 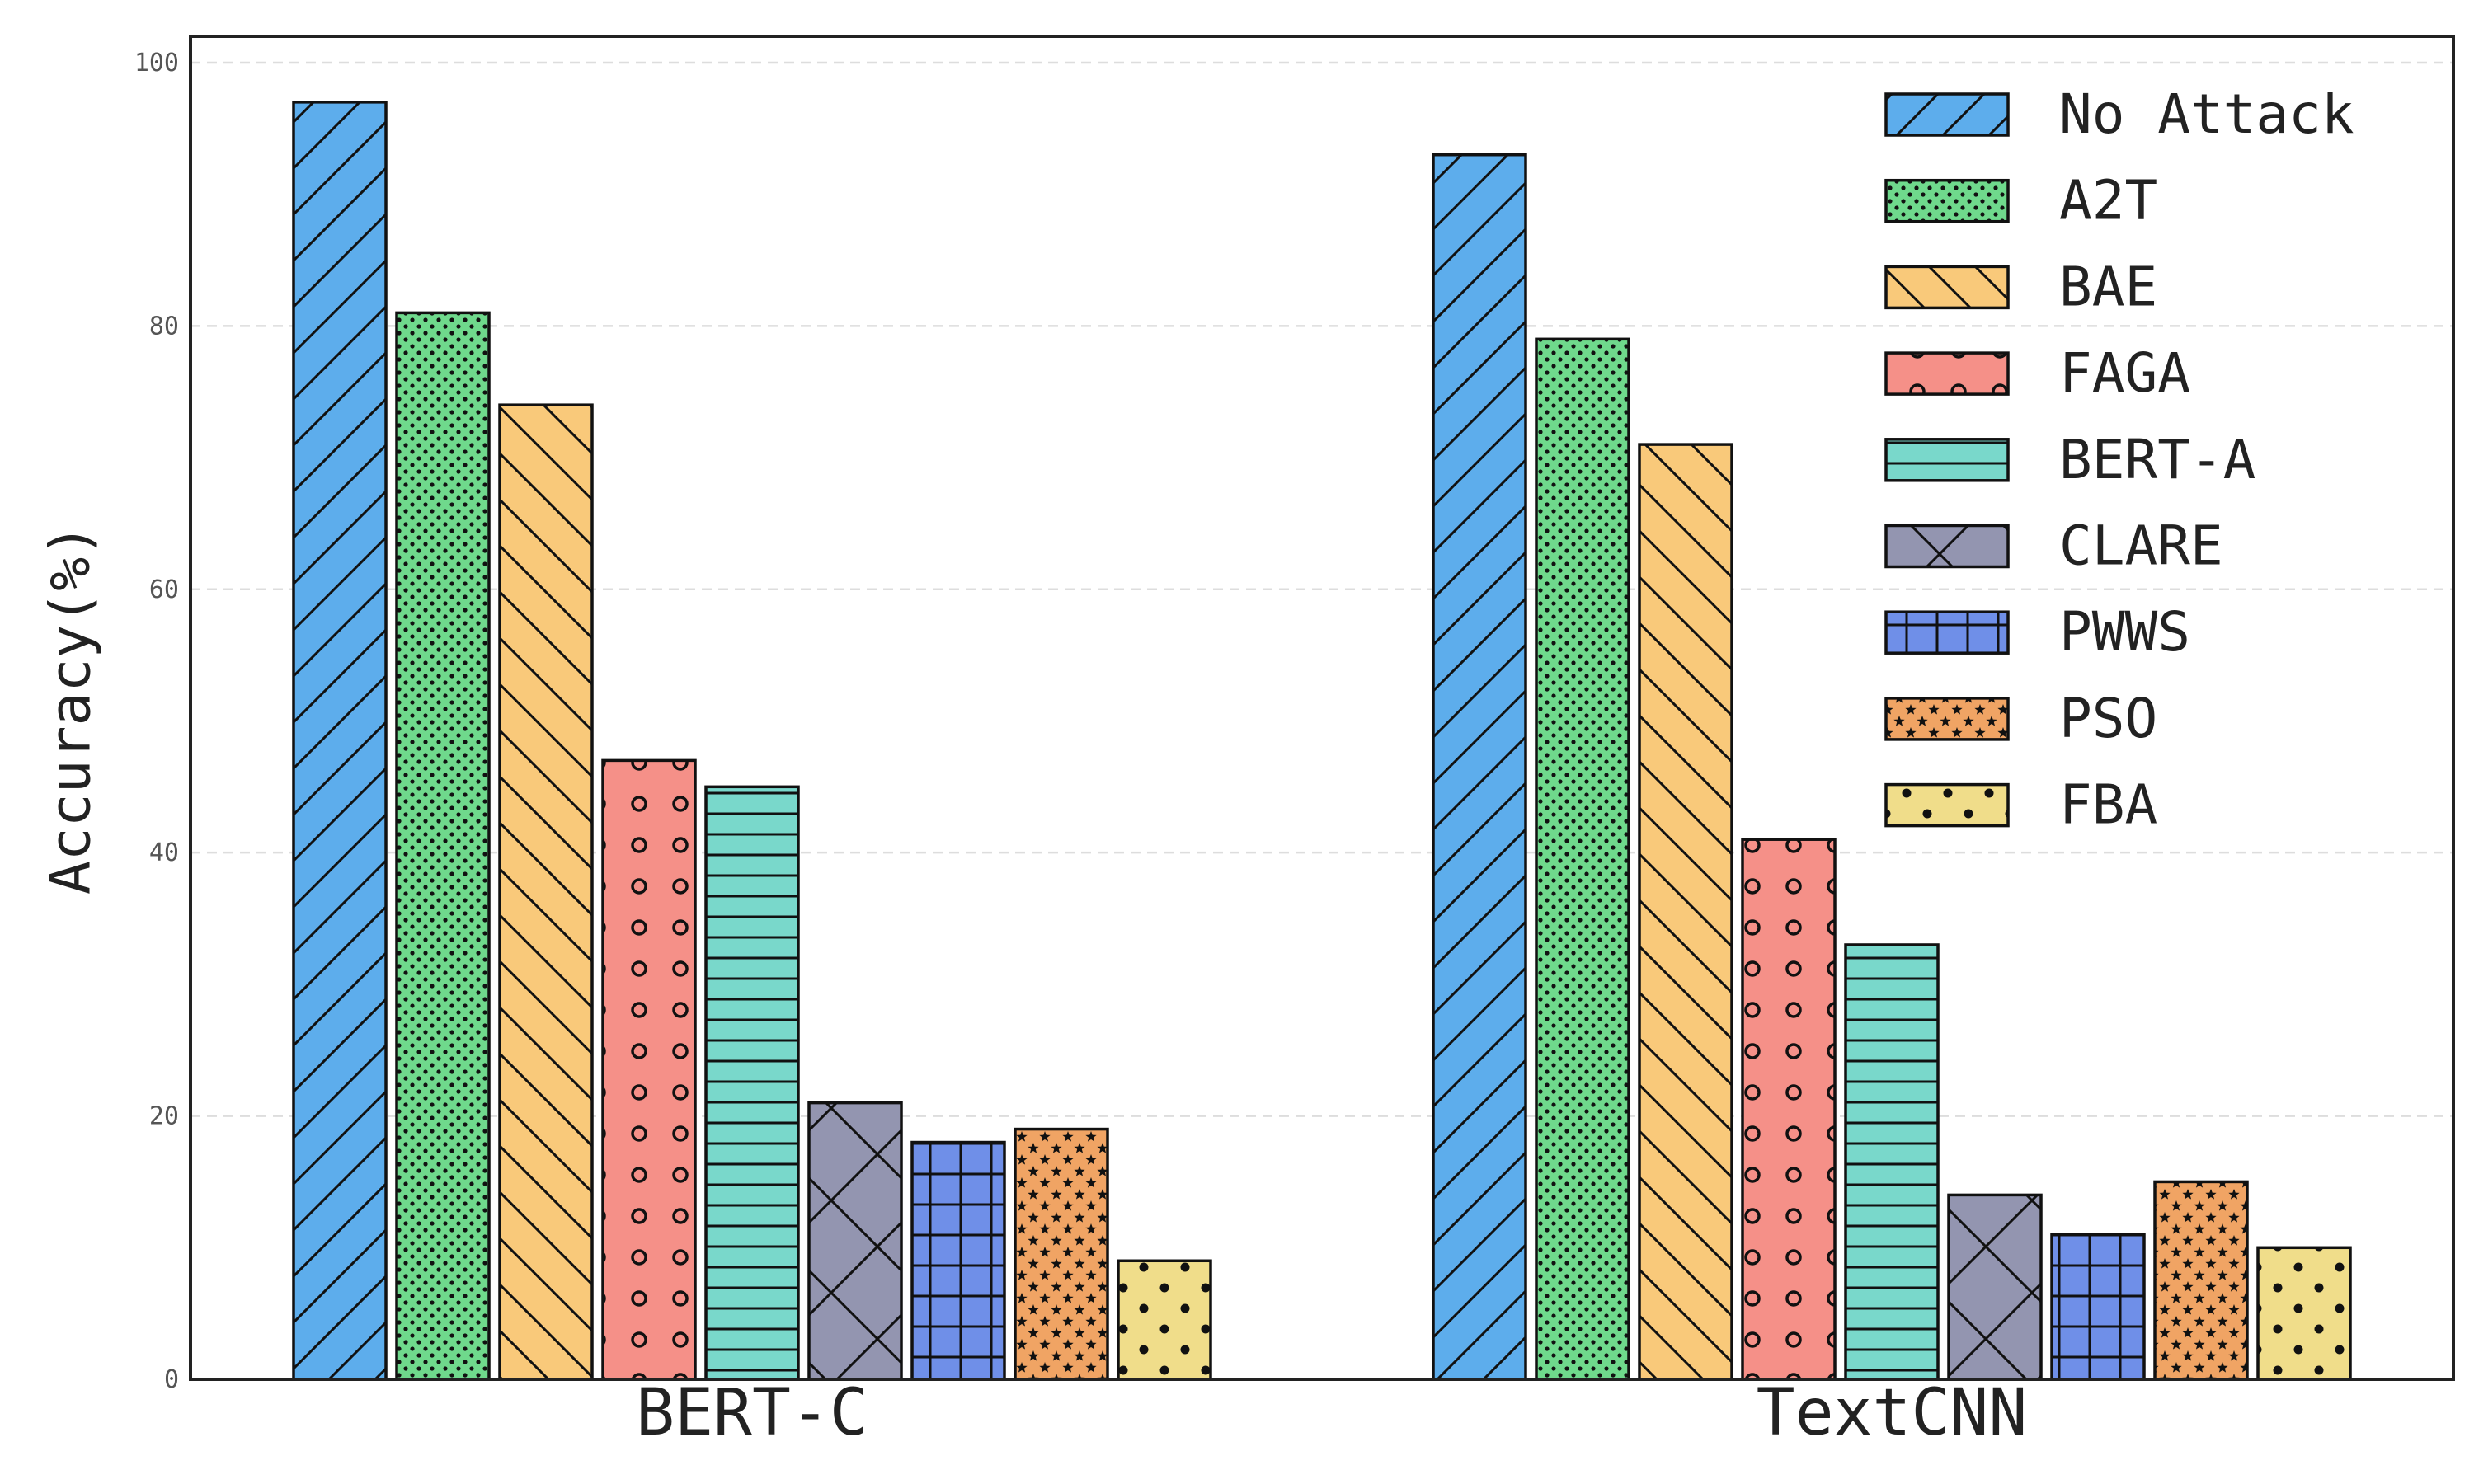 I want to click on y-tick-label: 60, so click(x=164, y=589).